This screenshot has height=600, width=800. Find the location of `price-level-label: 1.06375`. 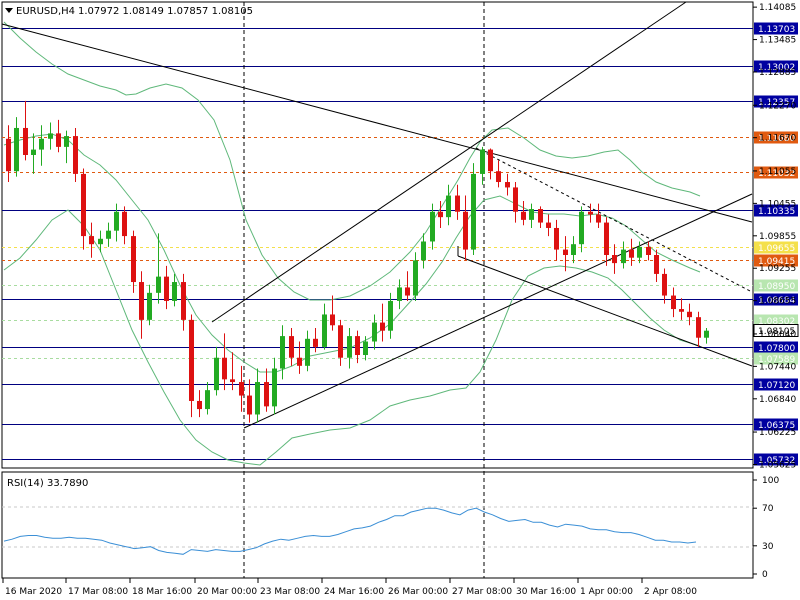

price-level-label: 1.06375 is located at coordinates (776, 426).